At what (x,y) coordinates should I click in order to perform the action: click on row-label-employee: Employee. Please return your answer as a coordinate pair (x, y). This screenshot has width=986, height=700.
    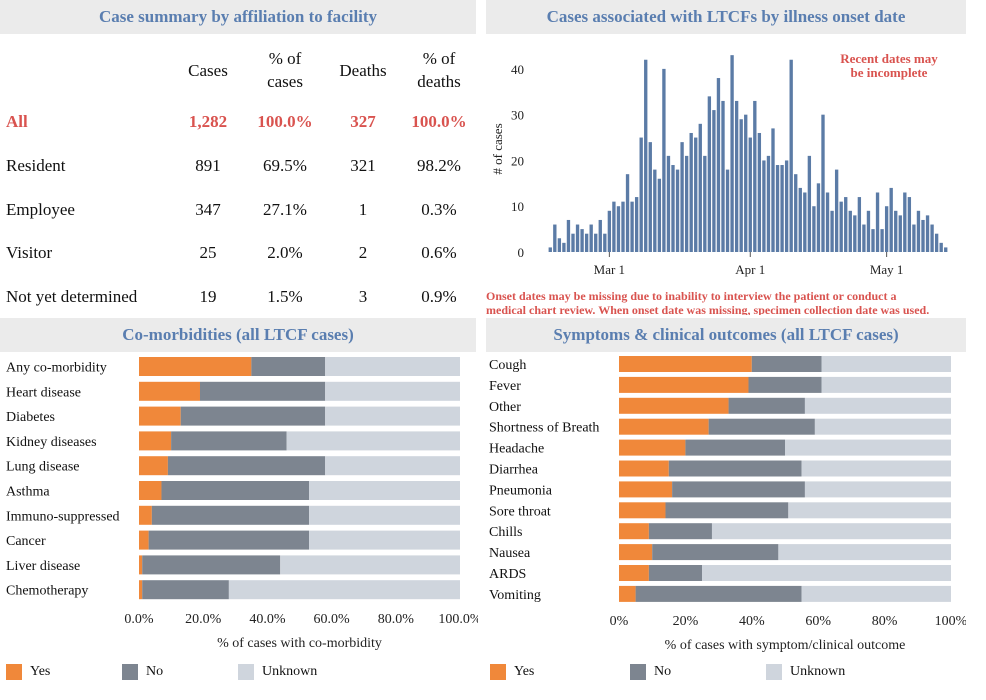
    Looking at the image, I should click on (40, 209).